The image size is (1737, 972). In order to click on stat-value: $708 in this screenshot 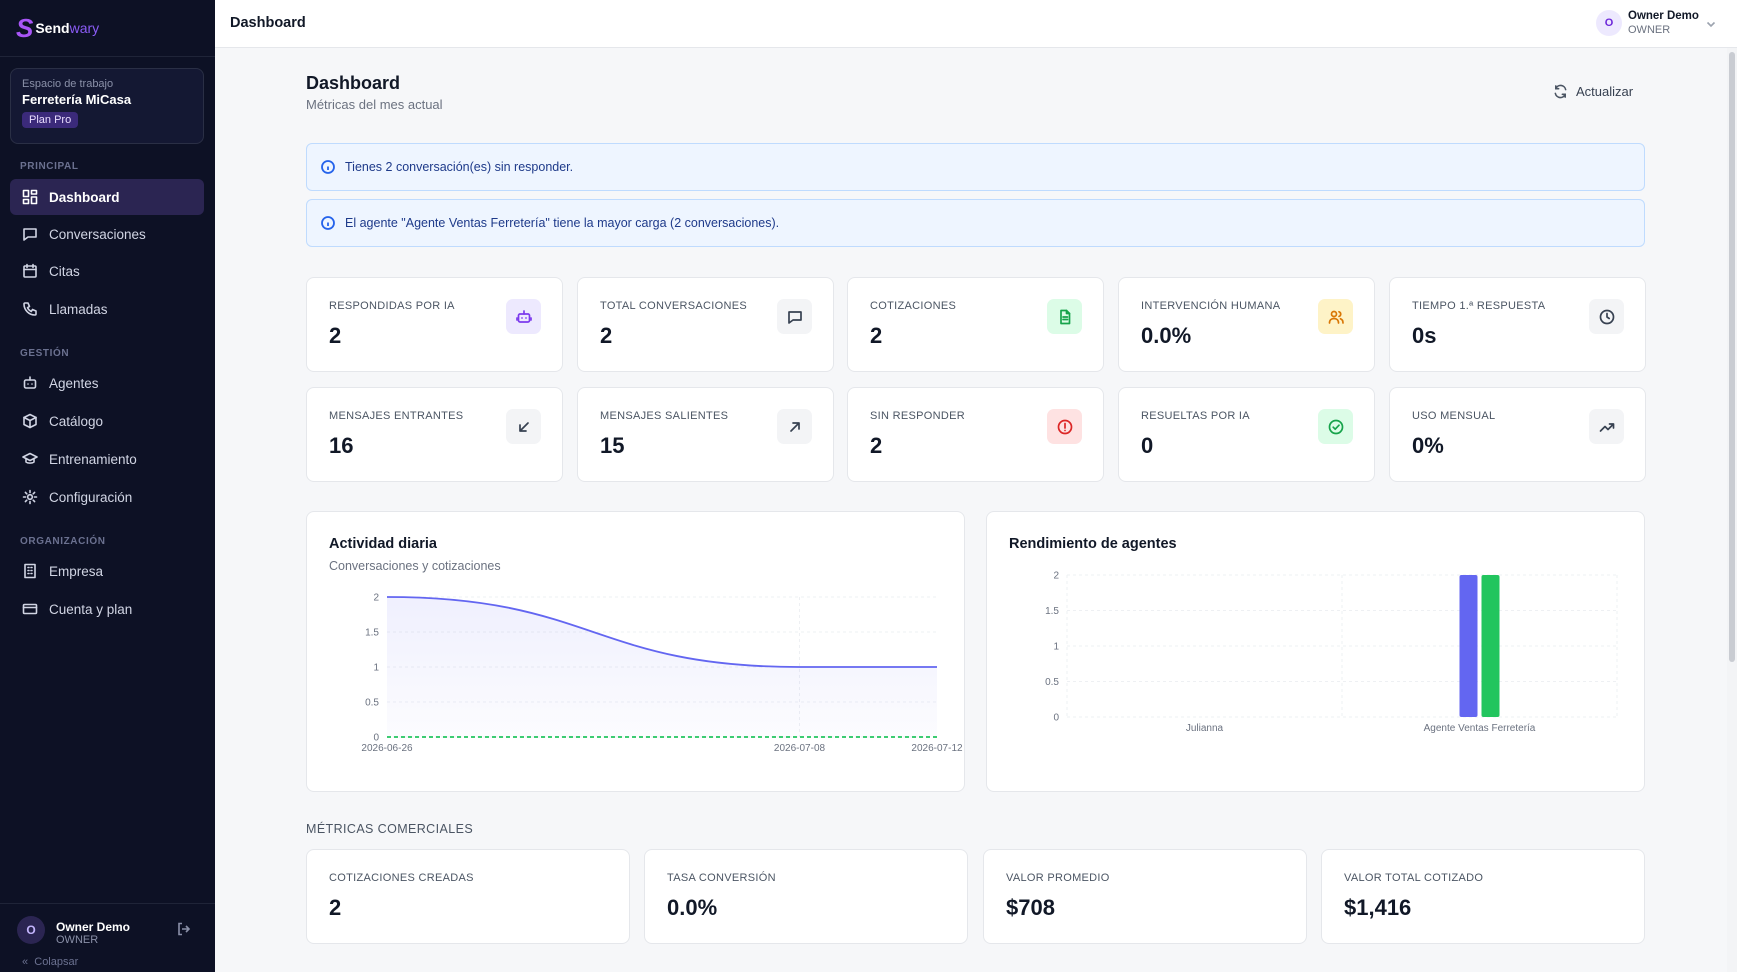, I will do `click(1030, 907)`.